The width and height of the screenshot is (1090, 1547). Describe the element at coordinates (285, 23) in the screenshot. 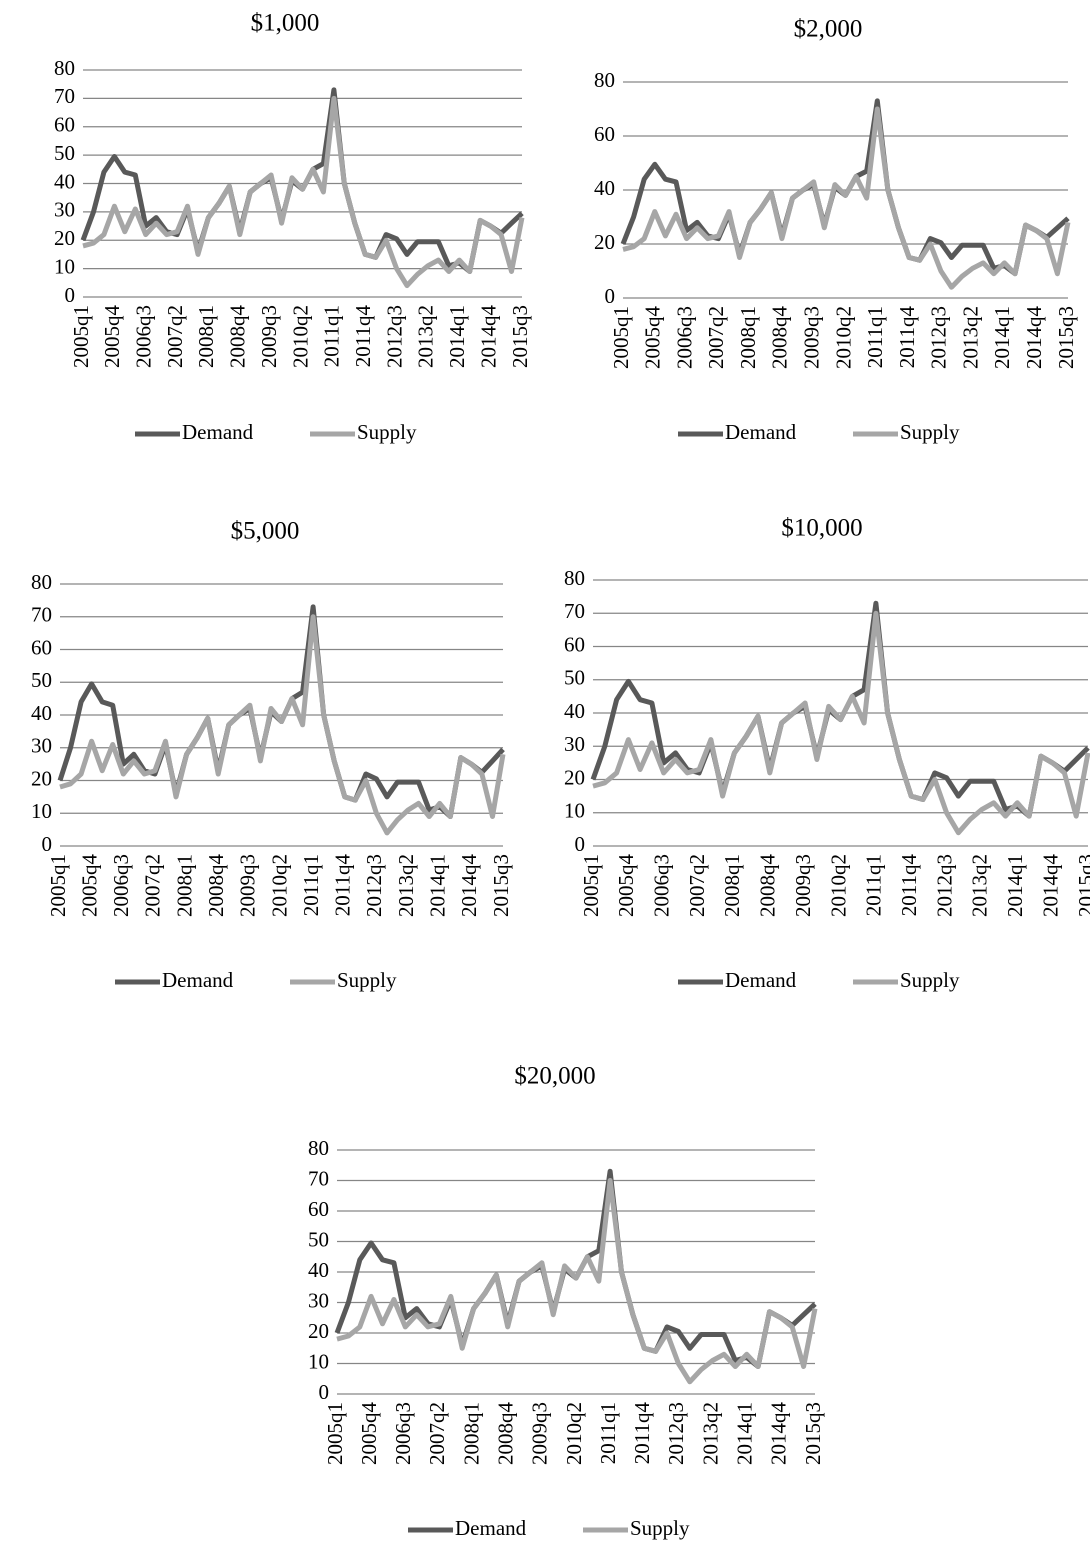

I see `chart-title: $1,000` at that location.